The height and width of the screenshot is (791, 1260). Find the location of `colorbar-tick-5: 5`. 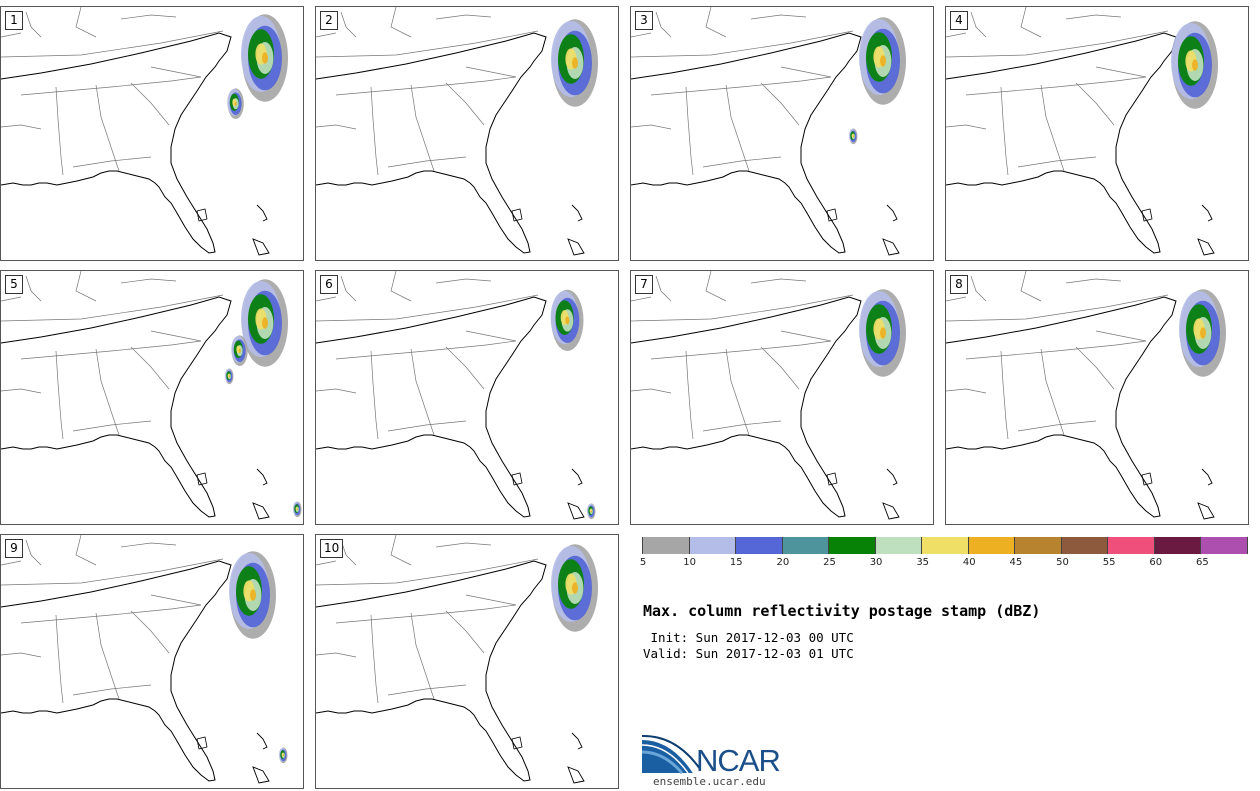

colorbar-tick-5: 5 is located at coordinates (643, 562).